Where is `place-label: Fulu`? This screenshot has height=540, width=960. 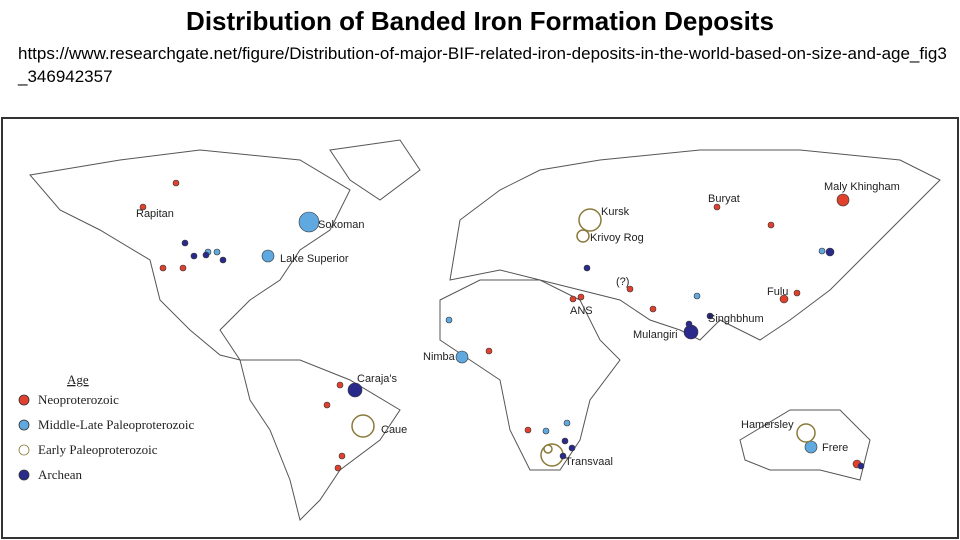 place-label: Fulu is located at coordinates (777, 292).